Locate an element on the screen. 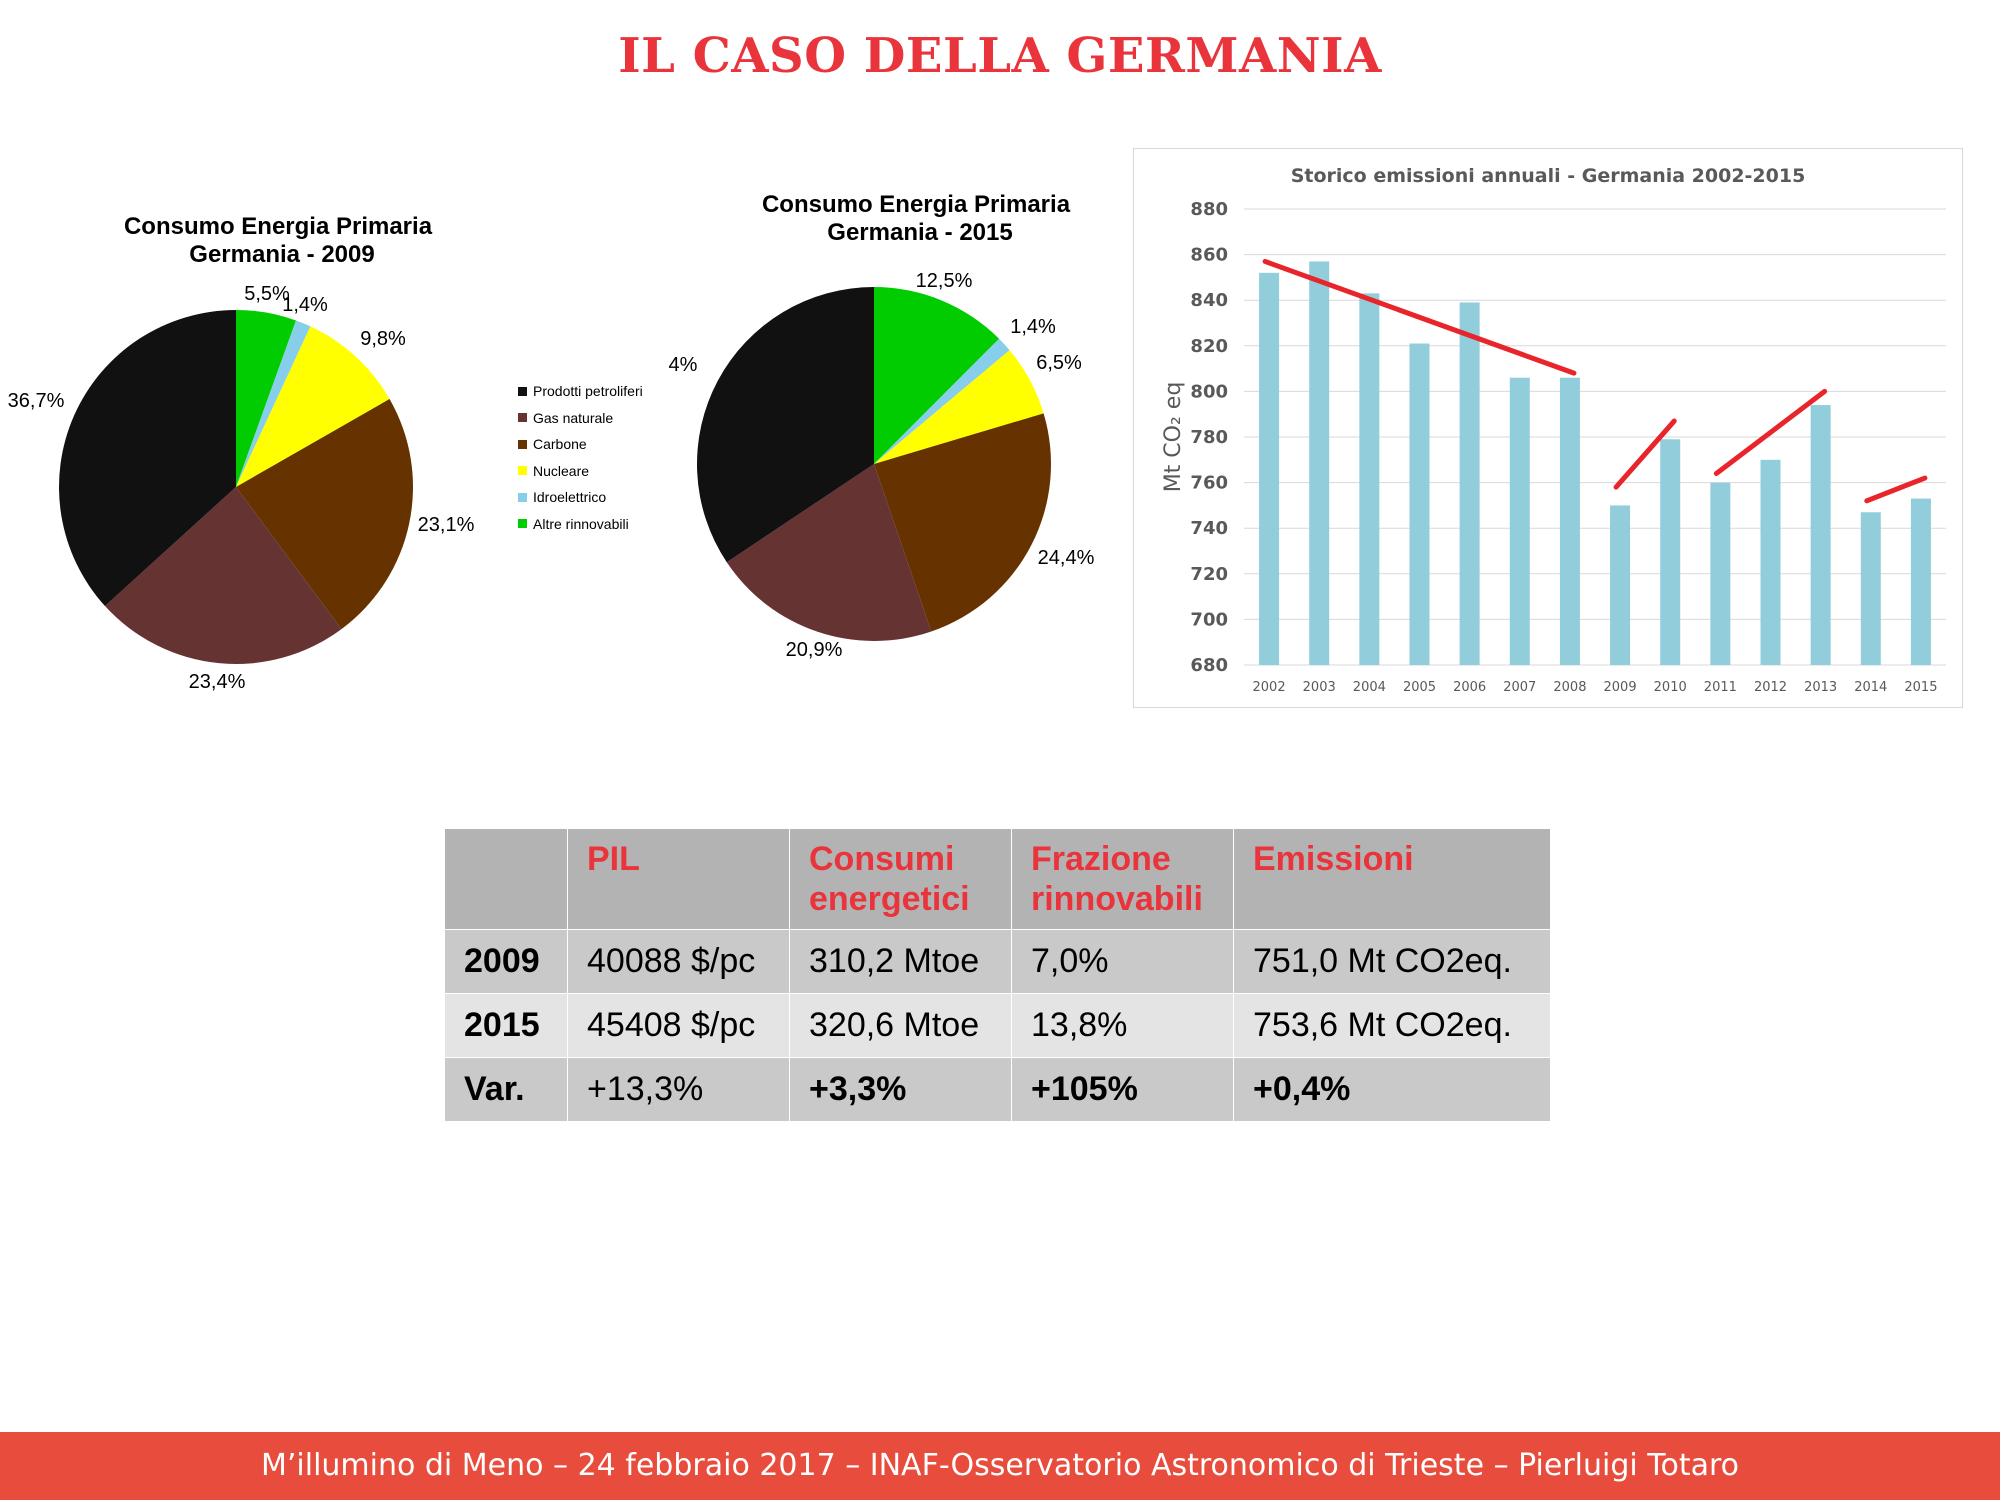  table-header-emissioni: Emissioni is located at coordinates (1392, 879).